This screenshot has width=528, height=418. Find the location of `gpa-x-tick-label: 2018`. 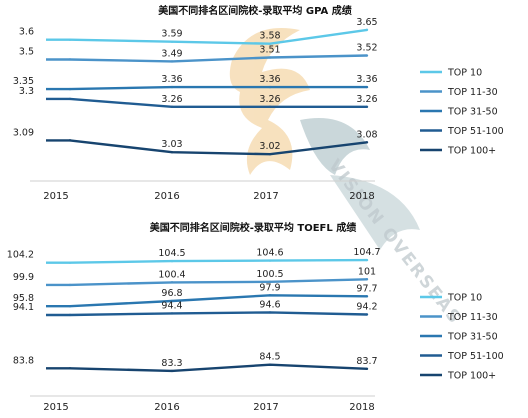

gpa-x-tick-label: 2018 is located at coordinates (361, 196).